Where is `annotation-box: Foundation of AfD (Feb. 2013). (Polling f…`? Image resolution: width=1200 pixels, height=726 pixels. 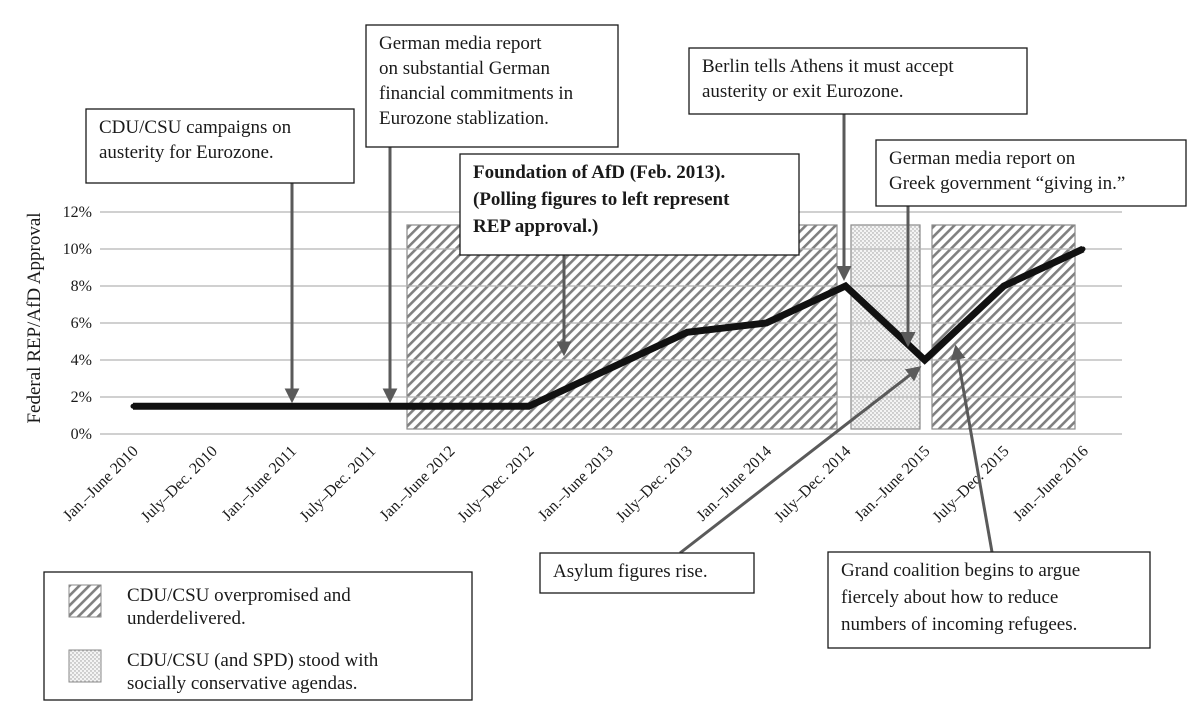 annotation-box: Foundation of AfD (Feb. 2013). (Polling f… is located at coordinates (629, 204).